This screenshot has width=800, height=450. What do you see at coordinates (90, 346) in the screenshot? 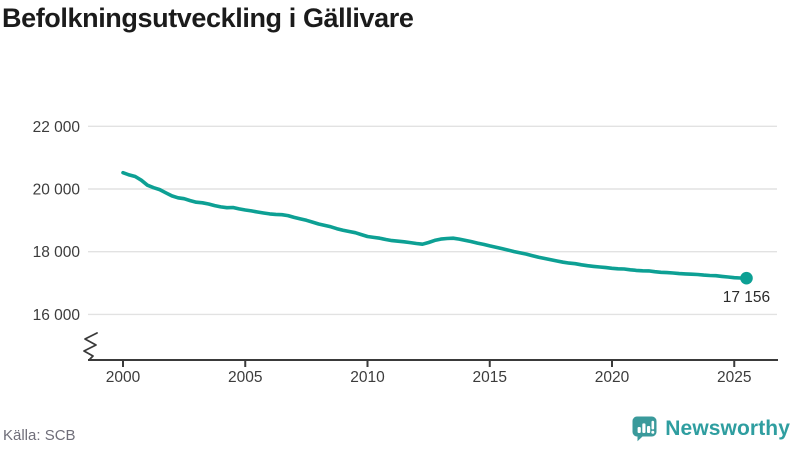
I see `axis-break-icon` at bounding box center [90, 346].